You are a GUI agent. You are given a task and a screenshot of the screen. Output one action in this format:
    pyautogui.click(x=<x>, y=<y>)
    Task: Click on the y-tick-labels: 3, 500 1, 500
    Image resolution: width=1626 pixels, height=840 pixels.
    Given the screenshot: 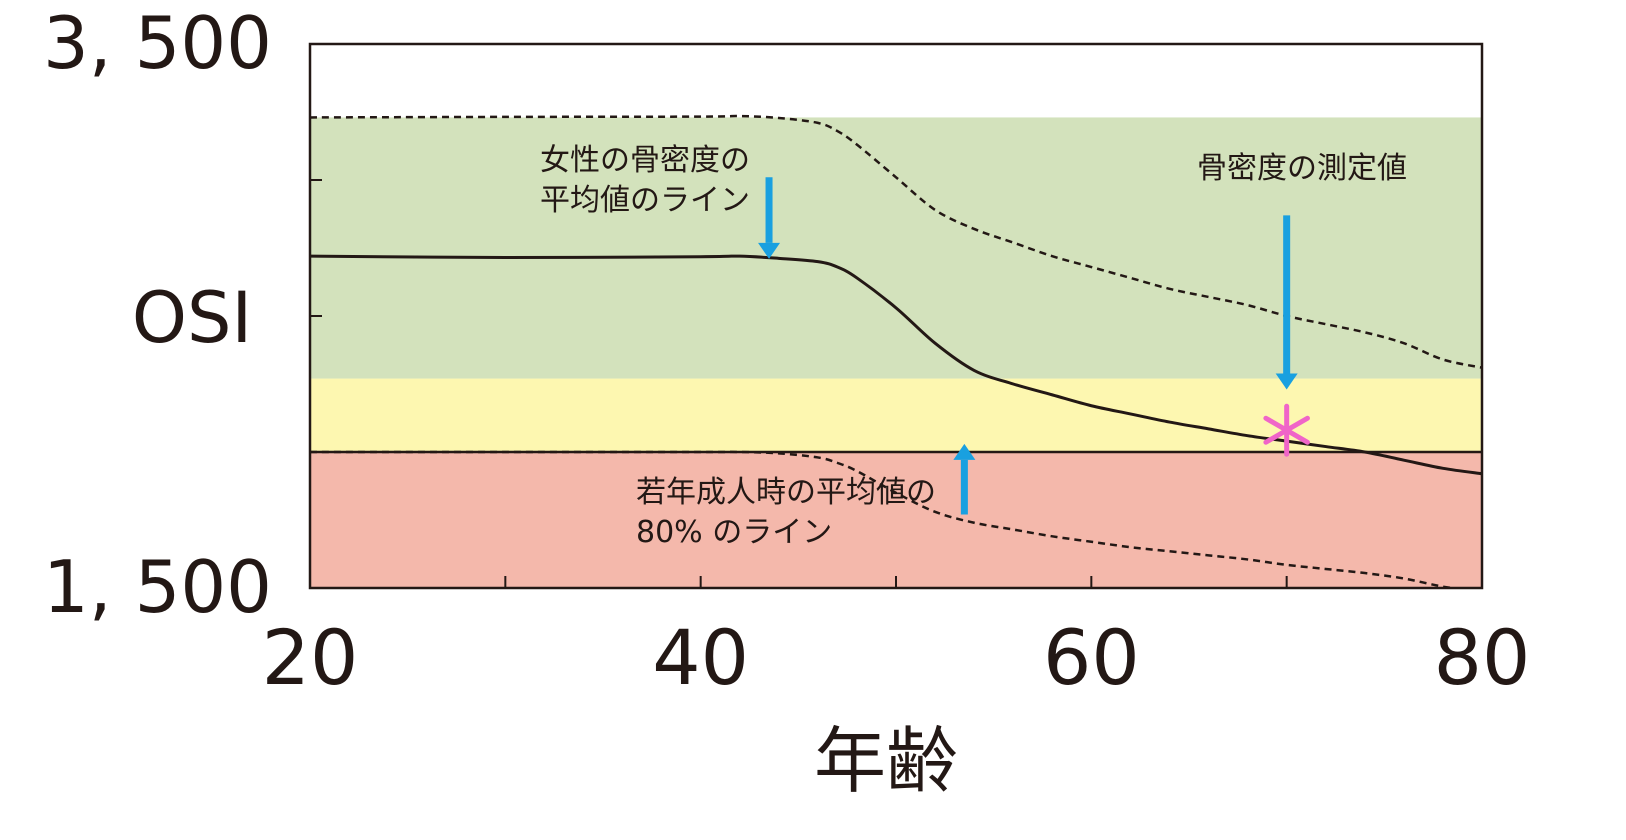 What is the action you would take?
    pyautogui.click(x=157, y=315)
    